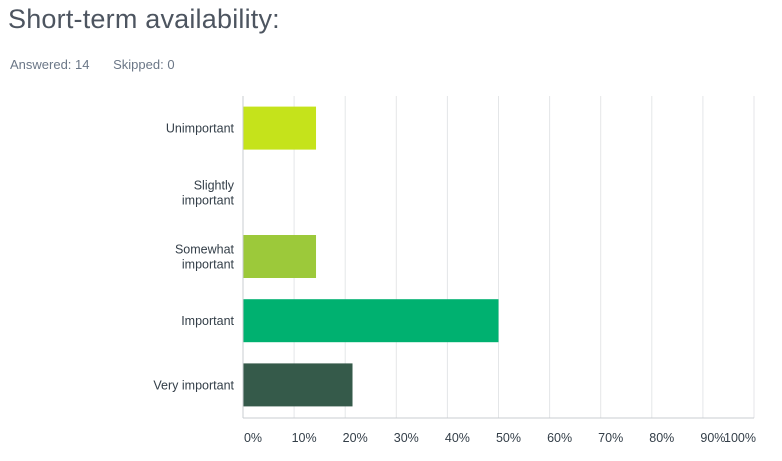 The width and height of the screenshot is (782, 461). I want to click on x-tick-label: 80%, so click(661, 438).